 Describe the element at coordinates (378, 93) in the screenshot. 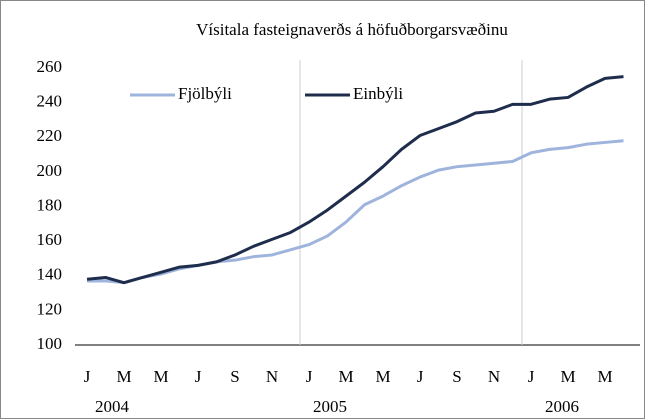

I see `legend-label: Einbýli` at that location.